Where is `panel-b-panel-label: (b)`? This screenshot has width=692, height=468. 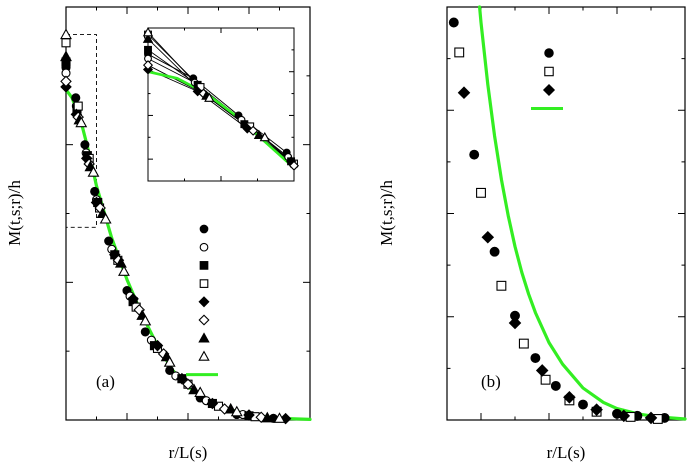
panel-b-panel-label: (b) is located at coordinates (491, 381).